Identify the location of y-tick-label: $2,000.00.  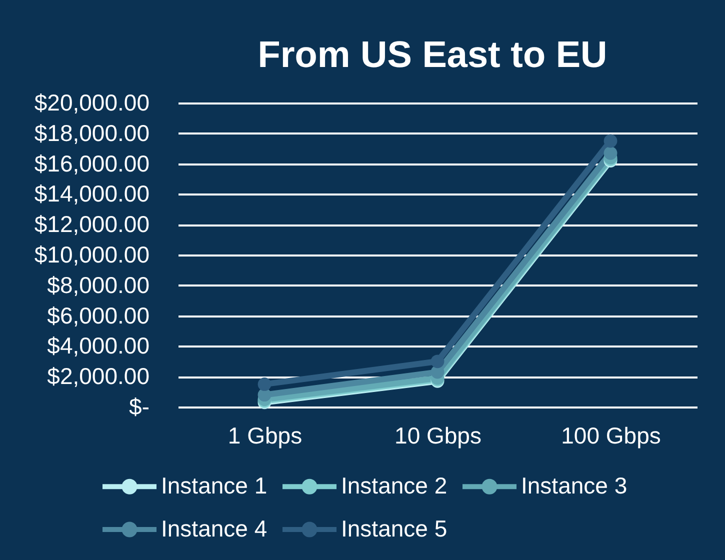
(98, 376).